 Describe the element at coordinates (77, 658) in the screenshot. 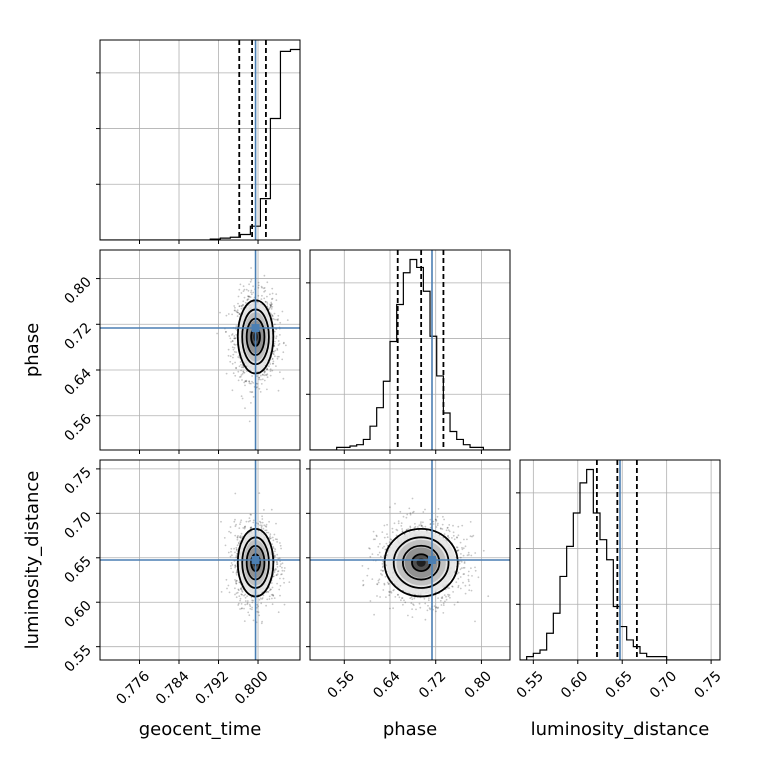

I see `y-tick-label: 0.55` at that location.